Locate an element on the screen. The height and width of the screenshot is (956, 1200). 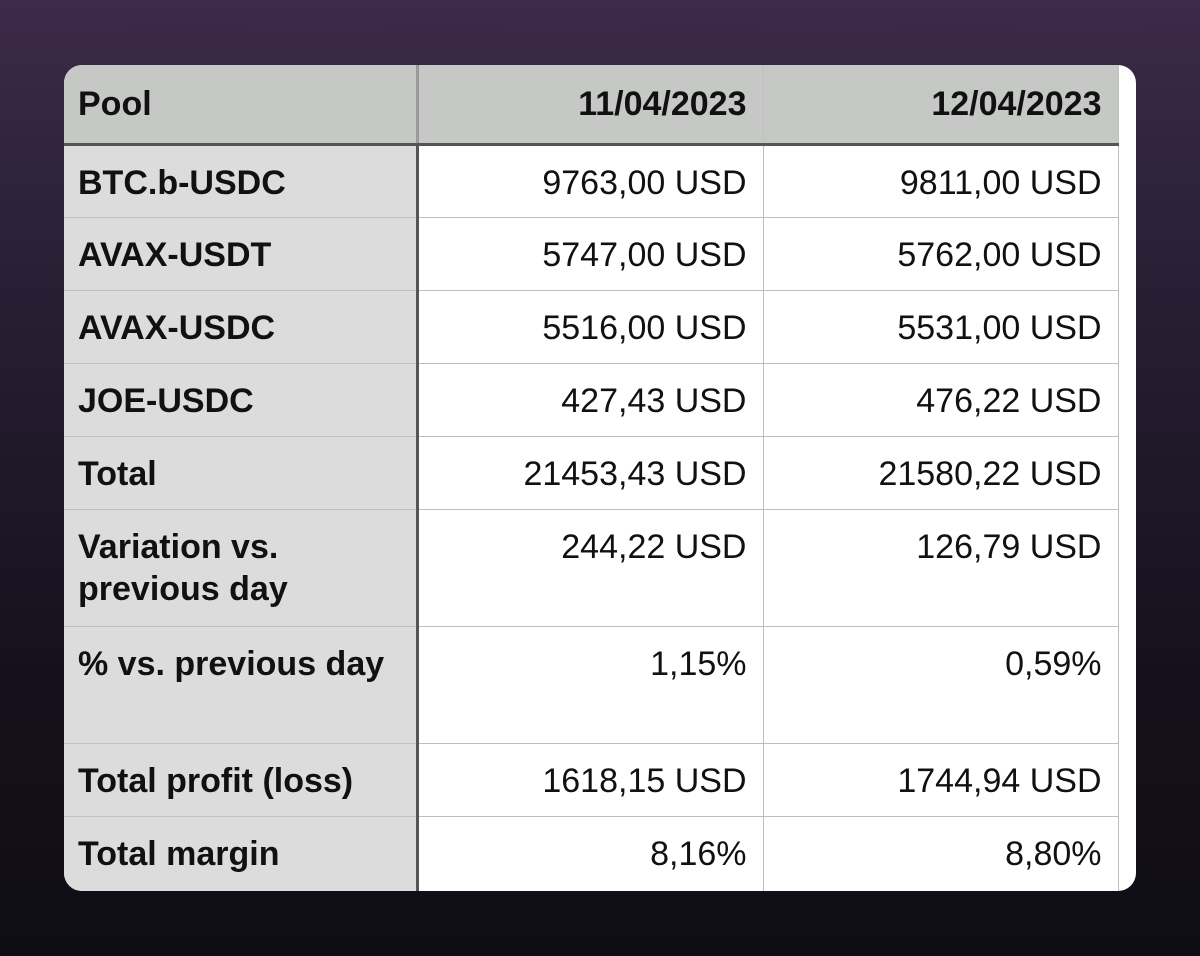
header-cell-date-1: 11/04/2023 is located at coordinates (590, 105).